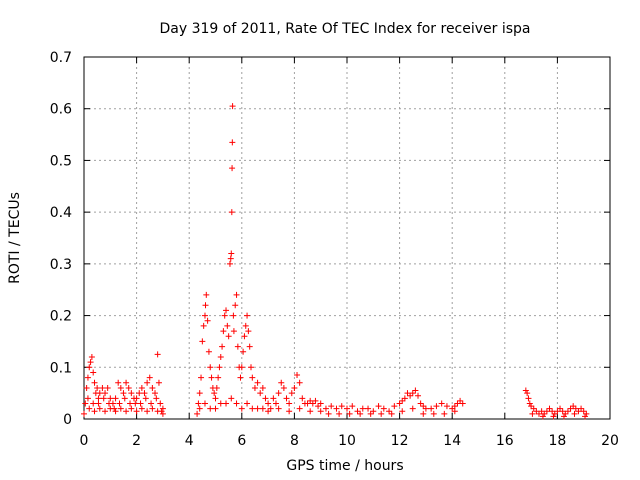  I want to click on x-tick-label: 18, so click(557, 441).